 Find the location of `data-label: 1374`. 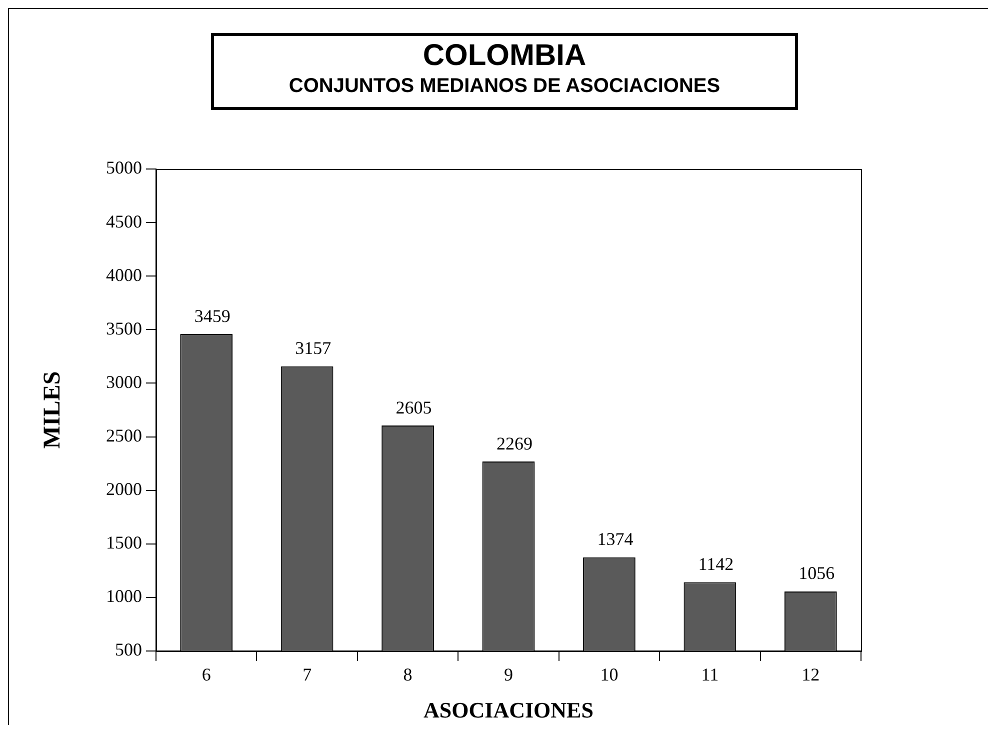

data-label: 1374 is located at coordinates (615, 539).